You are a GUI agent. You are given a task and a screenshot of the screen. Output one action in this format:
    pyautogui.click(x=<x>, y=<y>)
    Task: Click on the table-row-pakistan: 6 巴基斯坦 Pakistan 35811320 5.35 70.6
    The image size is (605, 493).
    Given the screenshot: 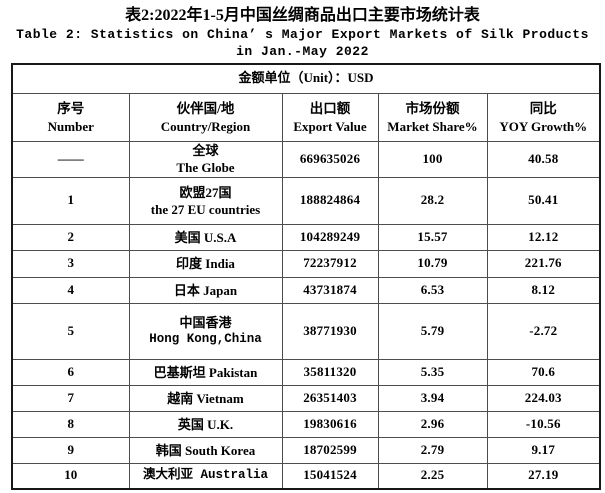 What is the action you would take?
    pyautogui.click(x=306, y=372)
    